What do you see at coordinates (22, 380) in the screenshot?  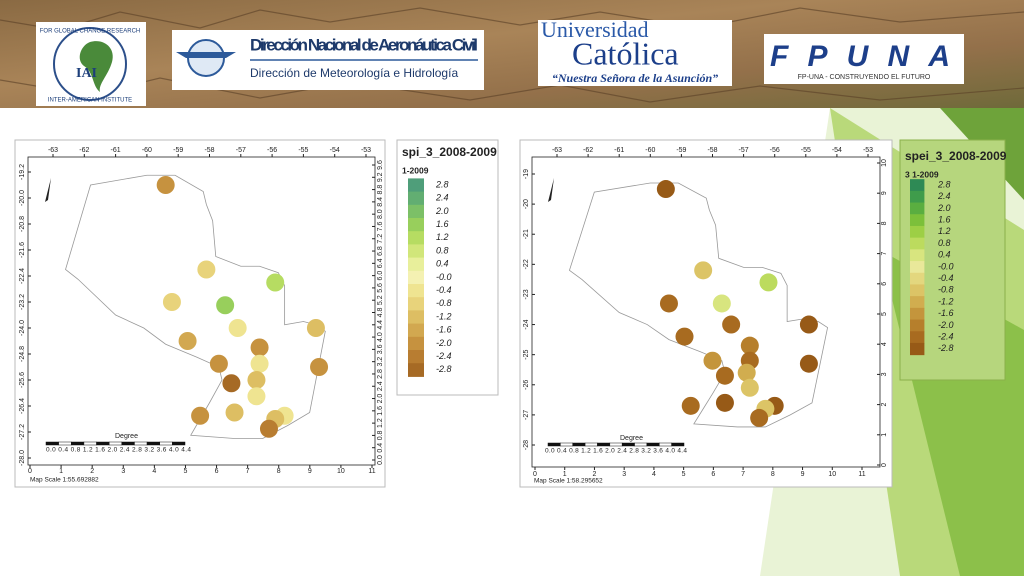 I see `left-tick-label: -25.6` at bounding box center [22, 380].